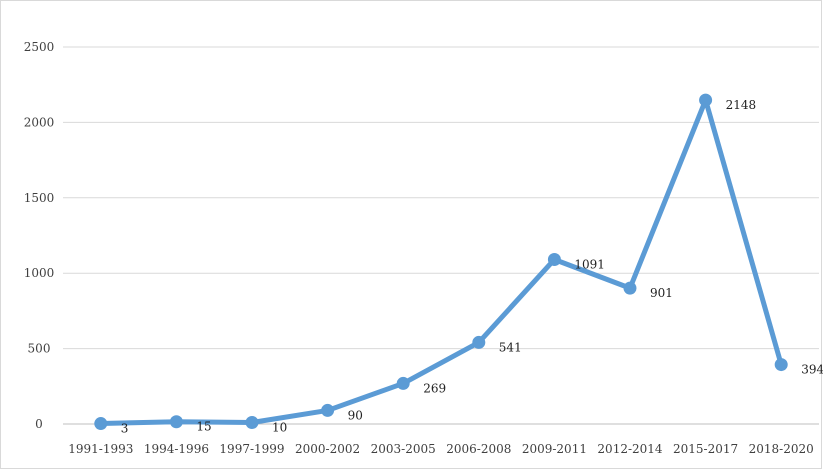 This screenshot has width=824, height=471. Describe the element at coordinates (100, 449) in the screenshot. I see `x-tick-label: 1991-1993` at that location.